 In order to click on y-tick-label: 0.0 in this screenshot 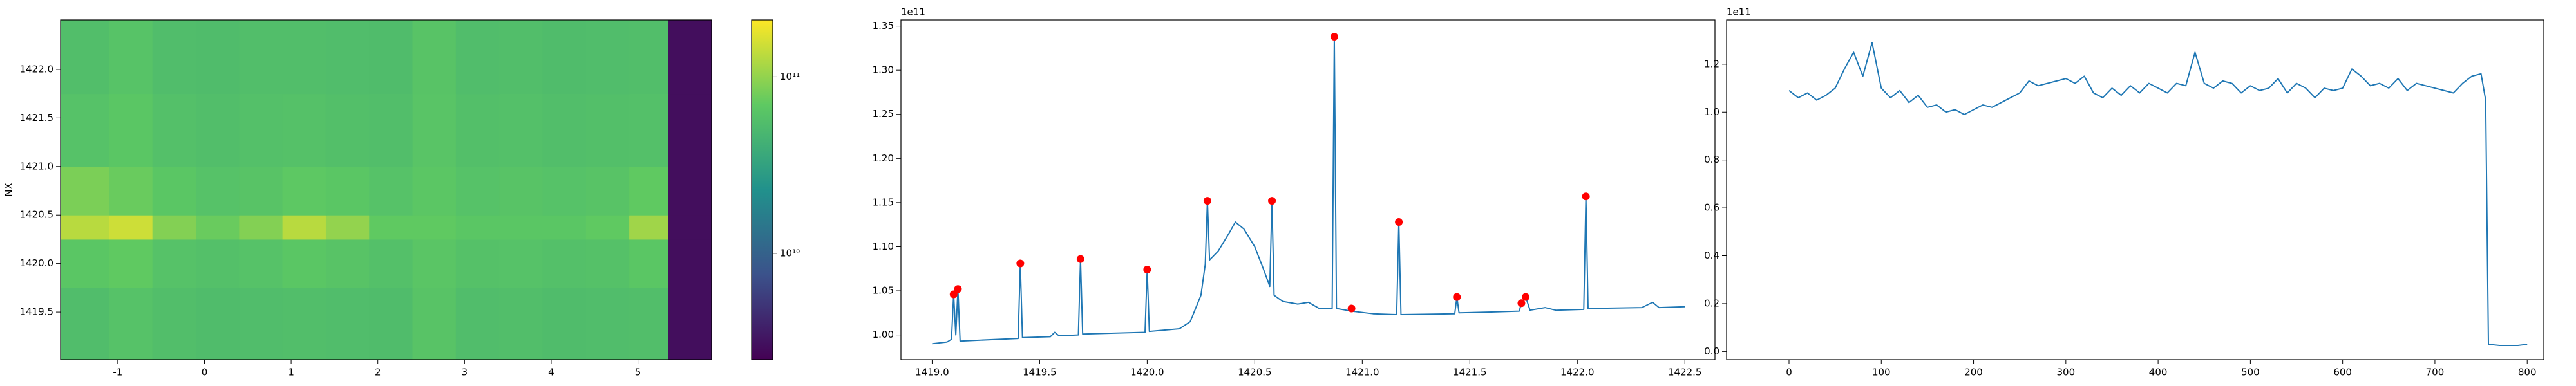, I will do `click(1711, 351)`.